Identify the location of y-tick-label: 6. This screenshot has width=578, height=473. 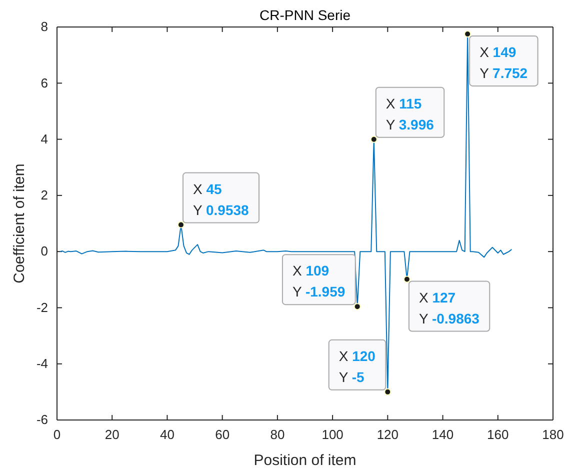
(44, 82).